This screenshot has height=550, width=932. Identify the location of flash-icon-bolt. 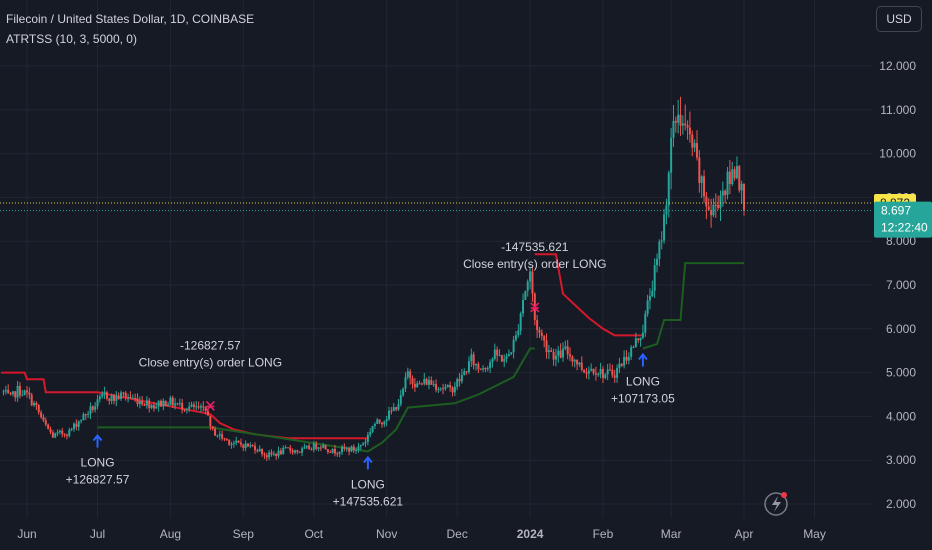
(776, 504).